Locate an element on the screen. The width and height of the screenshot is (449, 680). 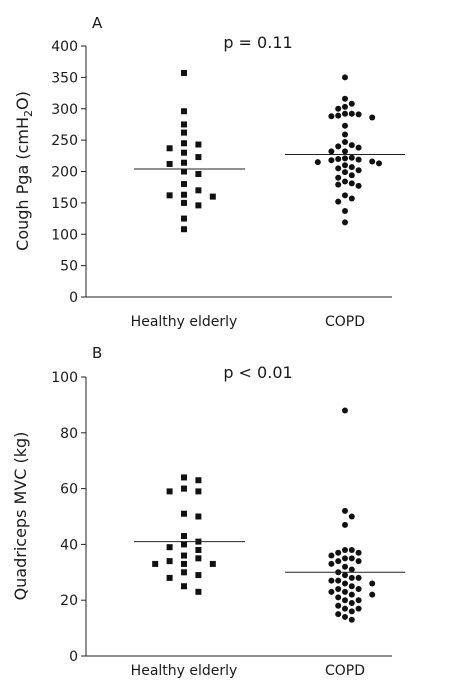
y-tick-label: 400 is located at coordinates (64, 47).